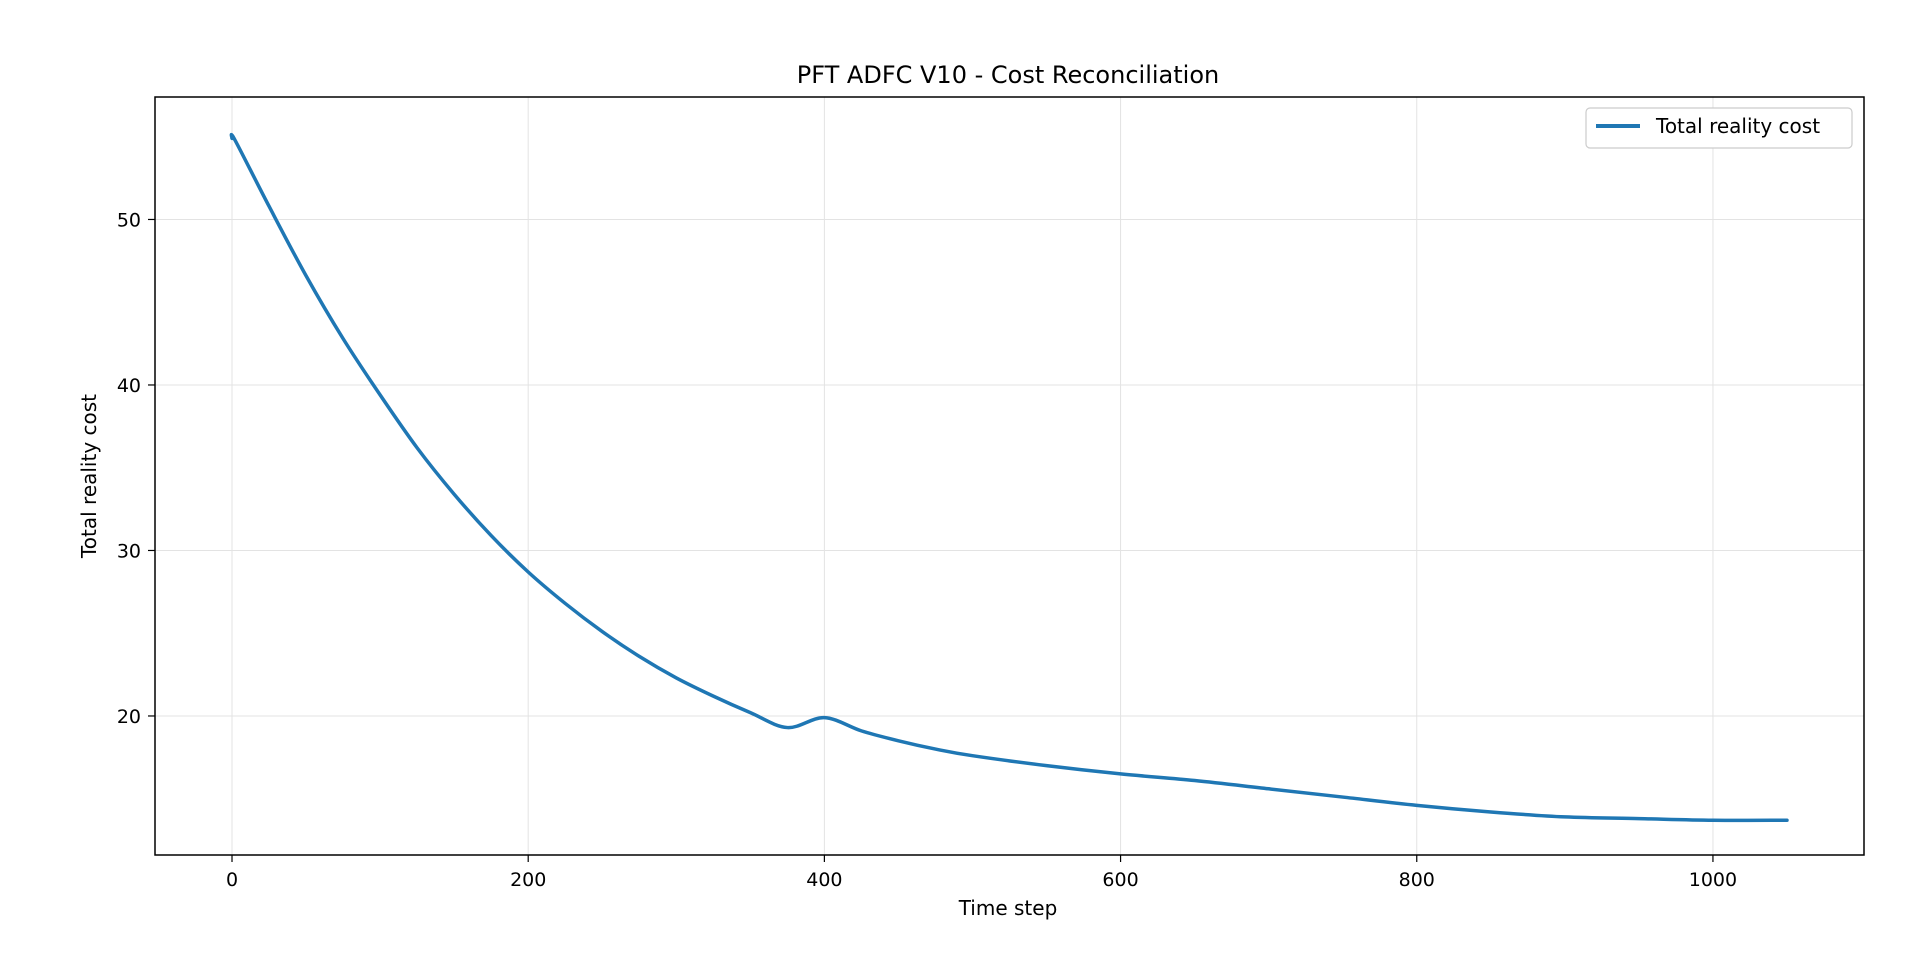 This screenshot has width=1920, height=960. I want to click on legend: Total reality cost, so click(1719, 128).